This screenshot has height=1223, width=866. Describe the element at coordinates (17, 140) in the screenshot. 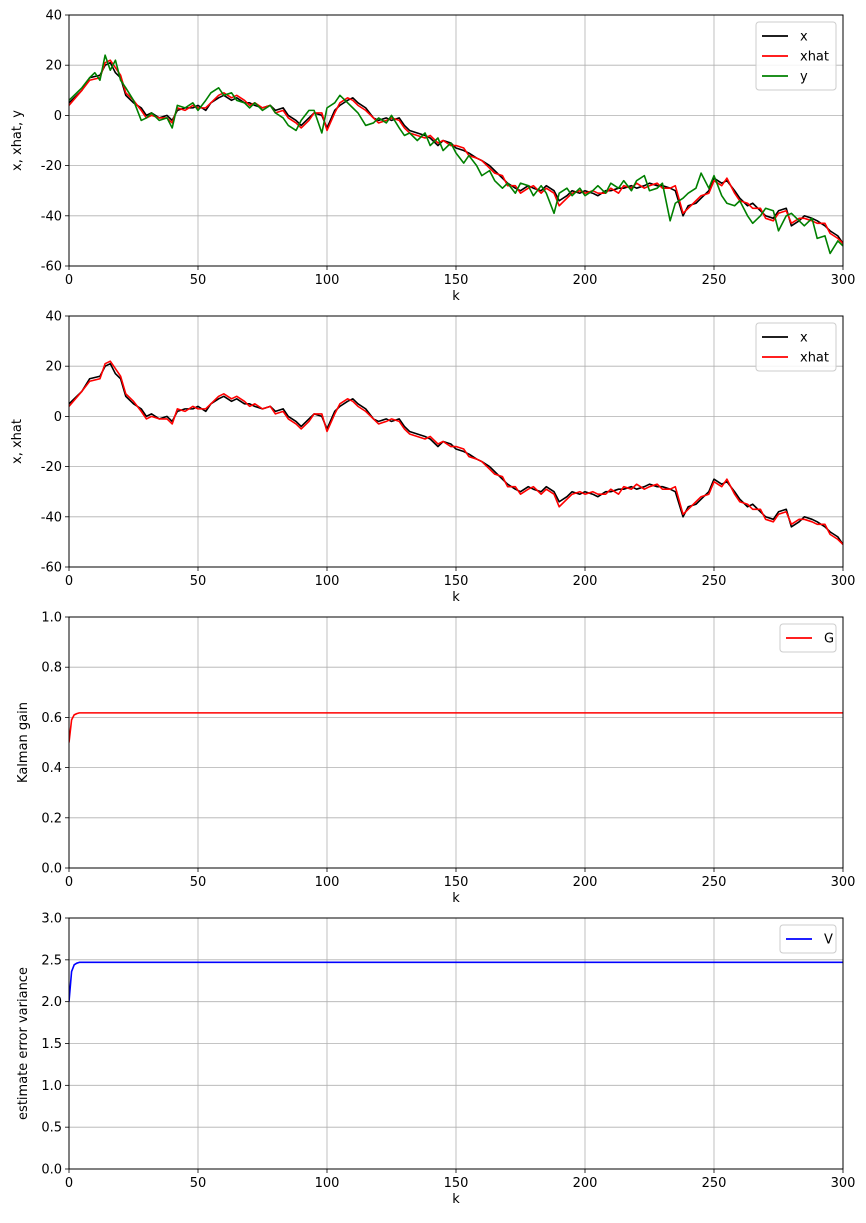

I see `y-axis-label: x, xhat, y` at that location.